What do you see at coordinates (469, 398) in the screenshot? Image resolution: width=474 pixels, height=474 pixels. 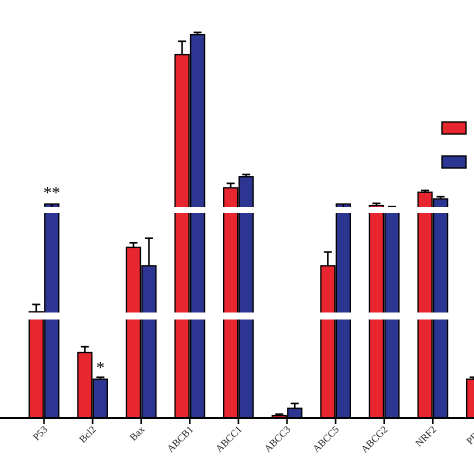 I see `bar-PD-1-s1` at bounding box center [469, 398].